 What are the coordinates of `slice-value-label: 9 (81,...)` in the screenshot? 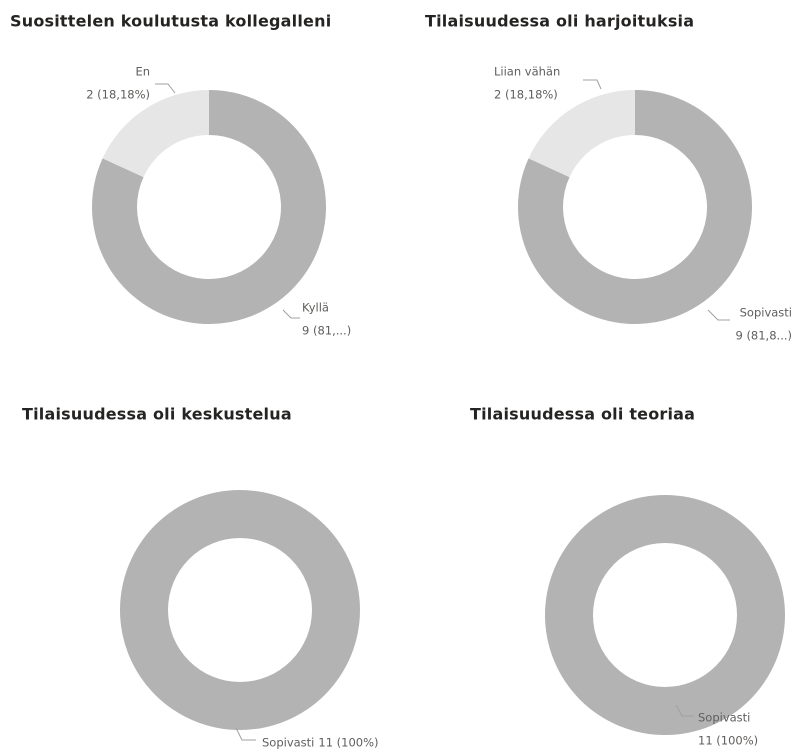 It's located at (326, 331).